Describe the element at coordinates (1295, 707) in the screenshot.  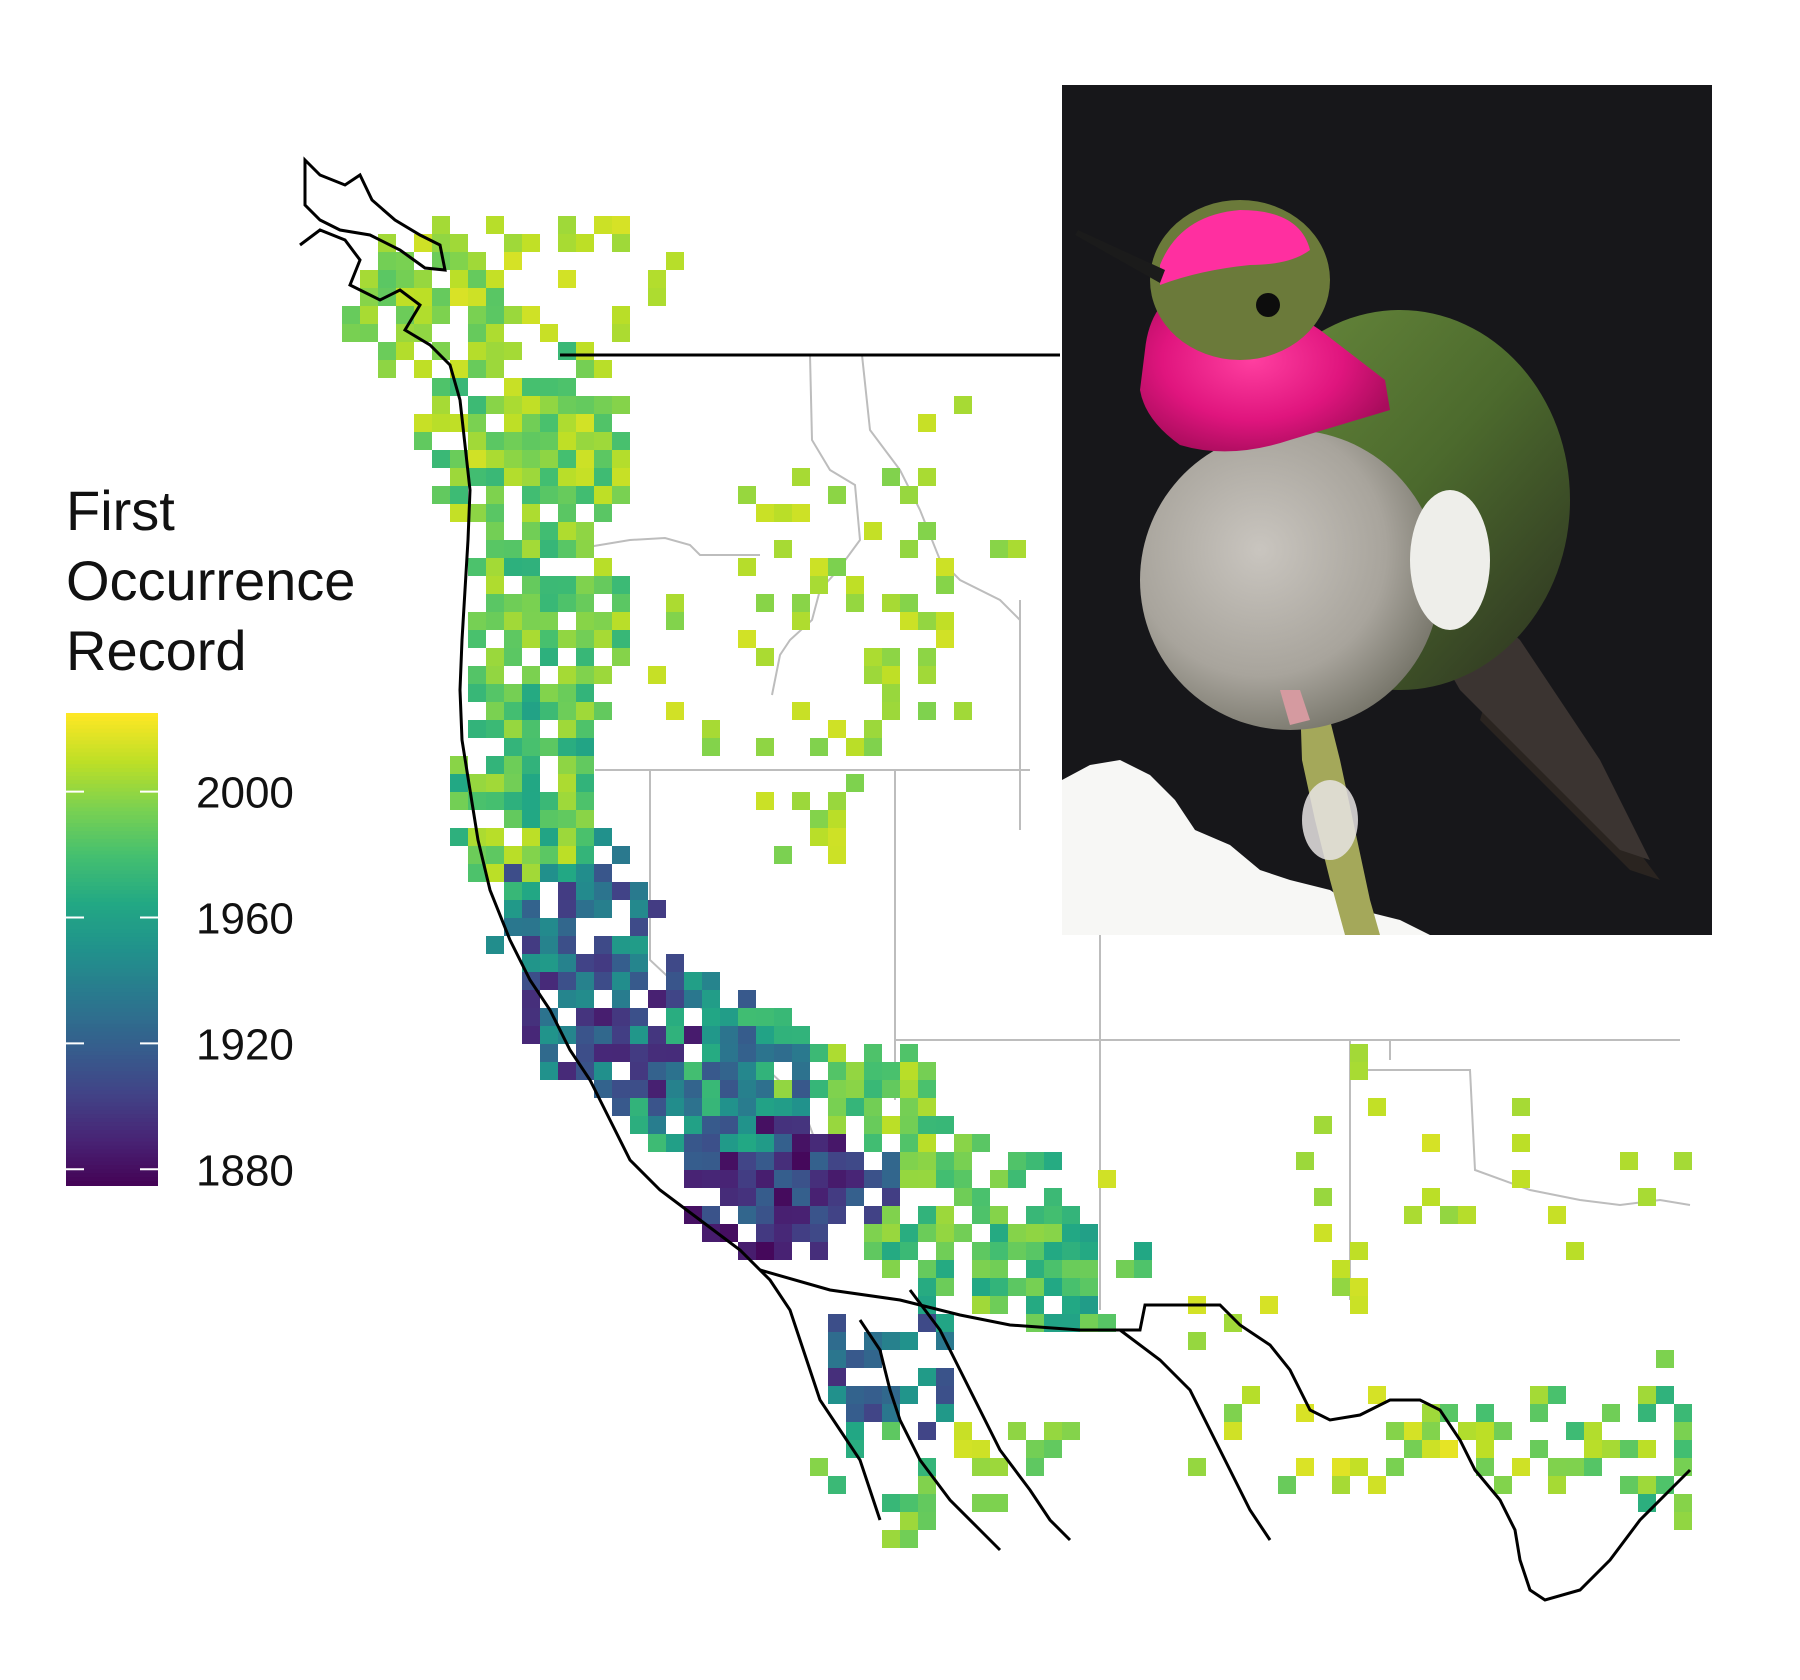
I see `bird-feet` at that location.